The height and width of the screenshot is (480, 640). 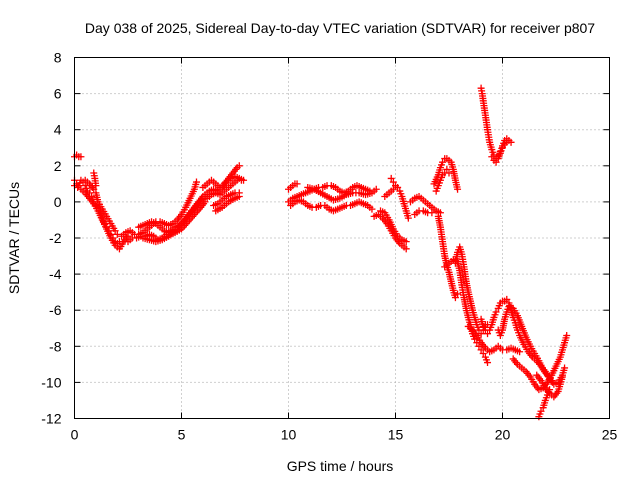 I want to click on y-tick-label: 0, so click(x=58, y=202).